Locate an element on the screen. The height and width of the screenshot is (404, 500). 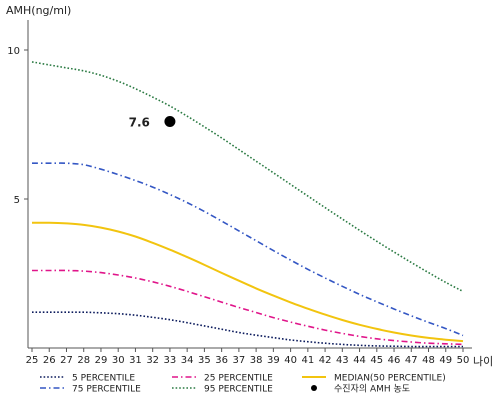
x-tick-label: 37 is located at coordinates (239, 360).